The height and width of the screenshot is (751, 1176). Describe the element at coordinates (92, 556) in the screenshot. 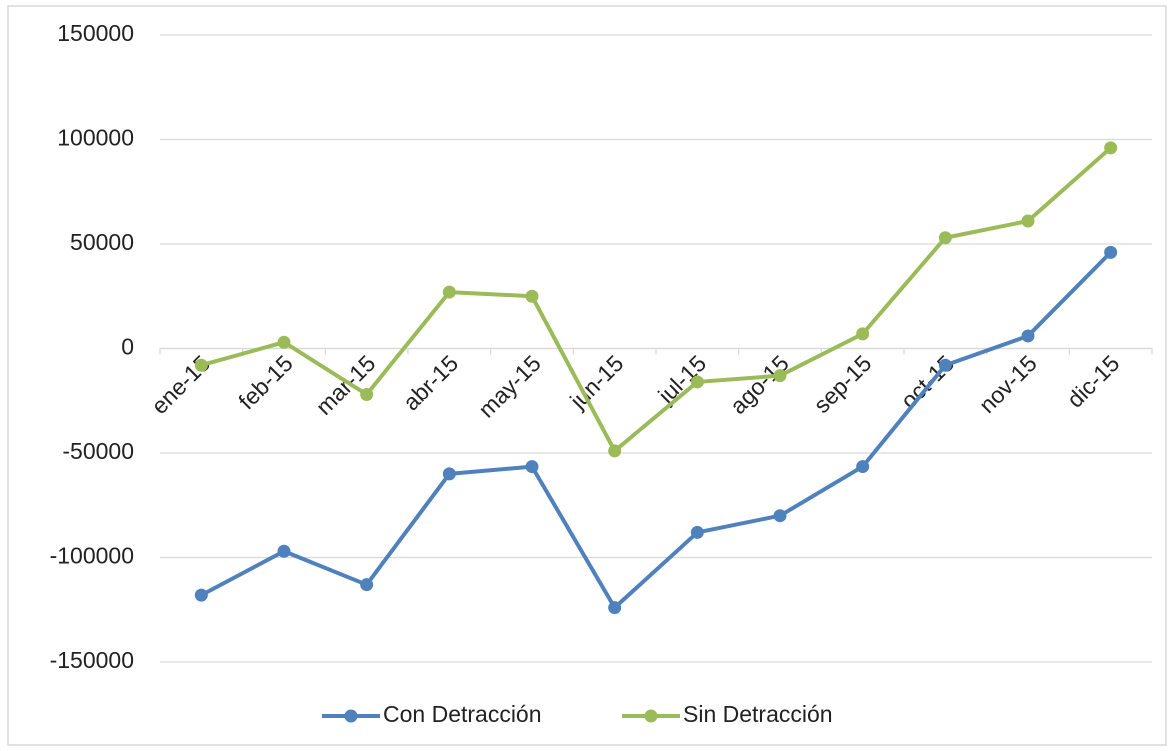

I see `y-tick-label: -100000` at that location.